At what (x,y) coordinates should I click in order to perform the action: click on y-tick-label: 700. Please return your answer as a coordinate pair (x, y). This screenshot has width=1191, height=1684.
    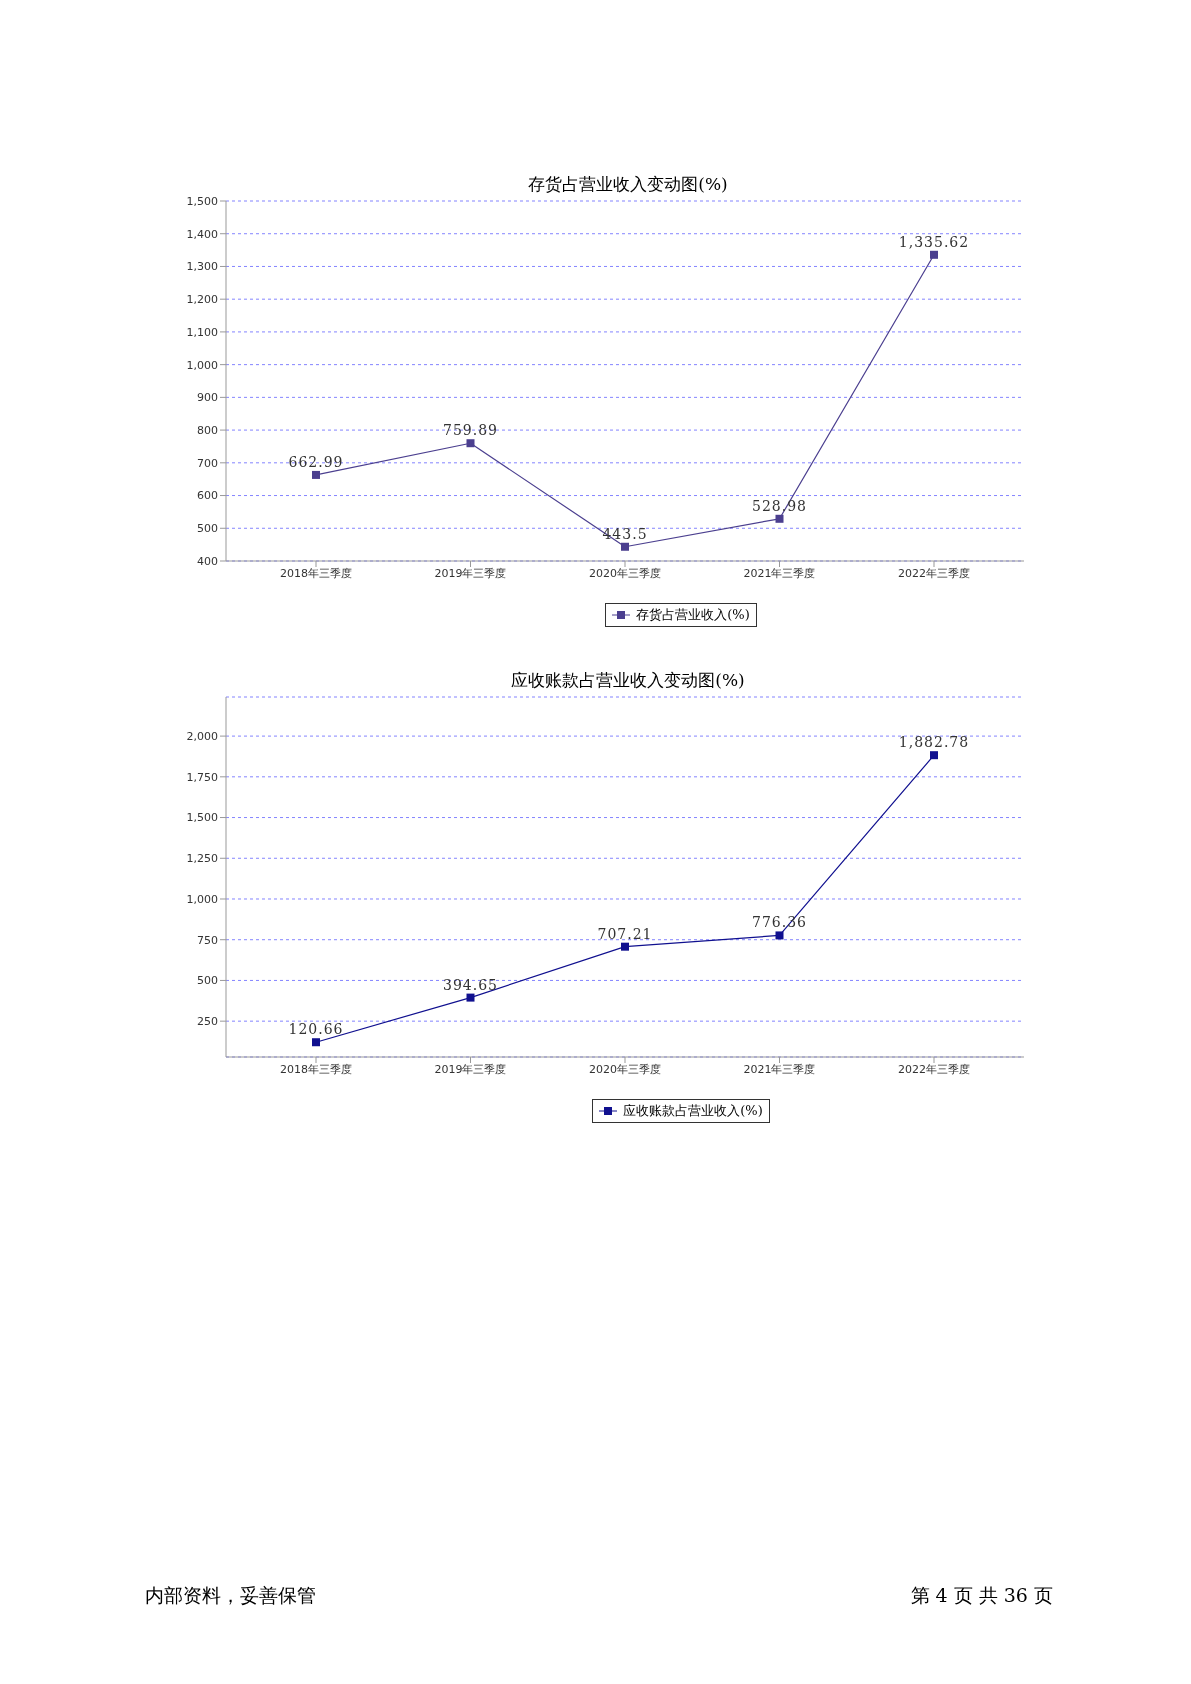
    Looking at the image, I should click on (207, 463).